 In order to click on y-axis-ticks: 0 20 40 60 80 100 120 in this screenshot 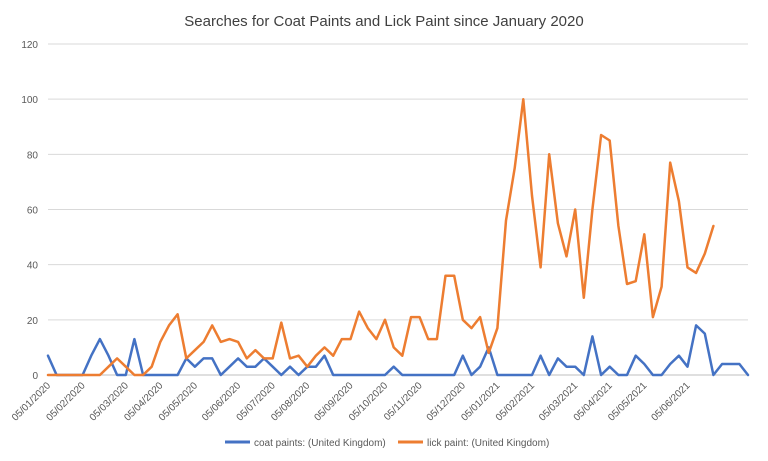, I will do `click(29, 211)`.